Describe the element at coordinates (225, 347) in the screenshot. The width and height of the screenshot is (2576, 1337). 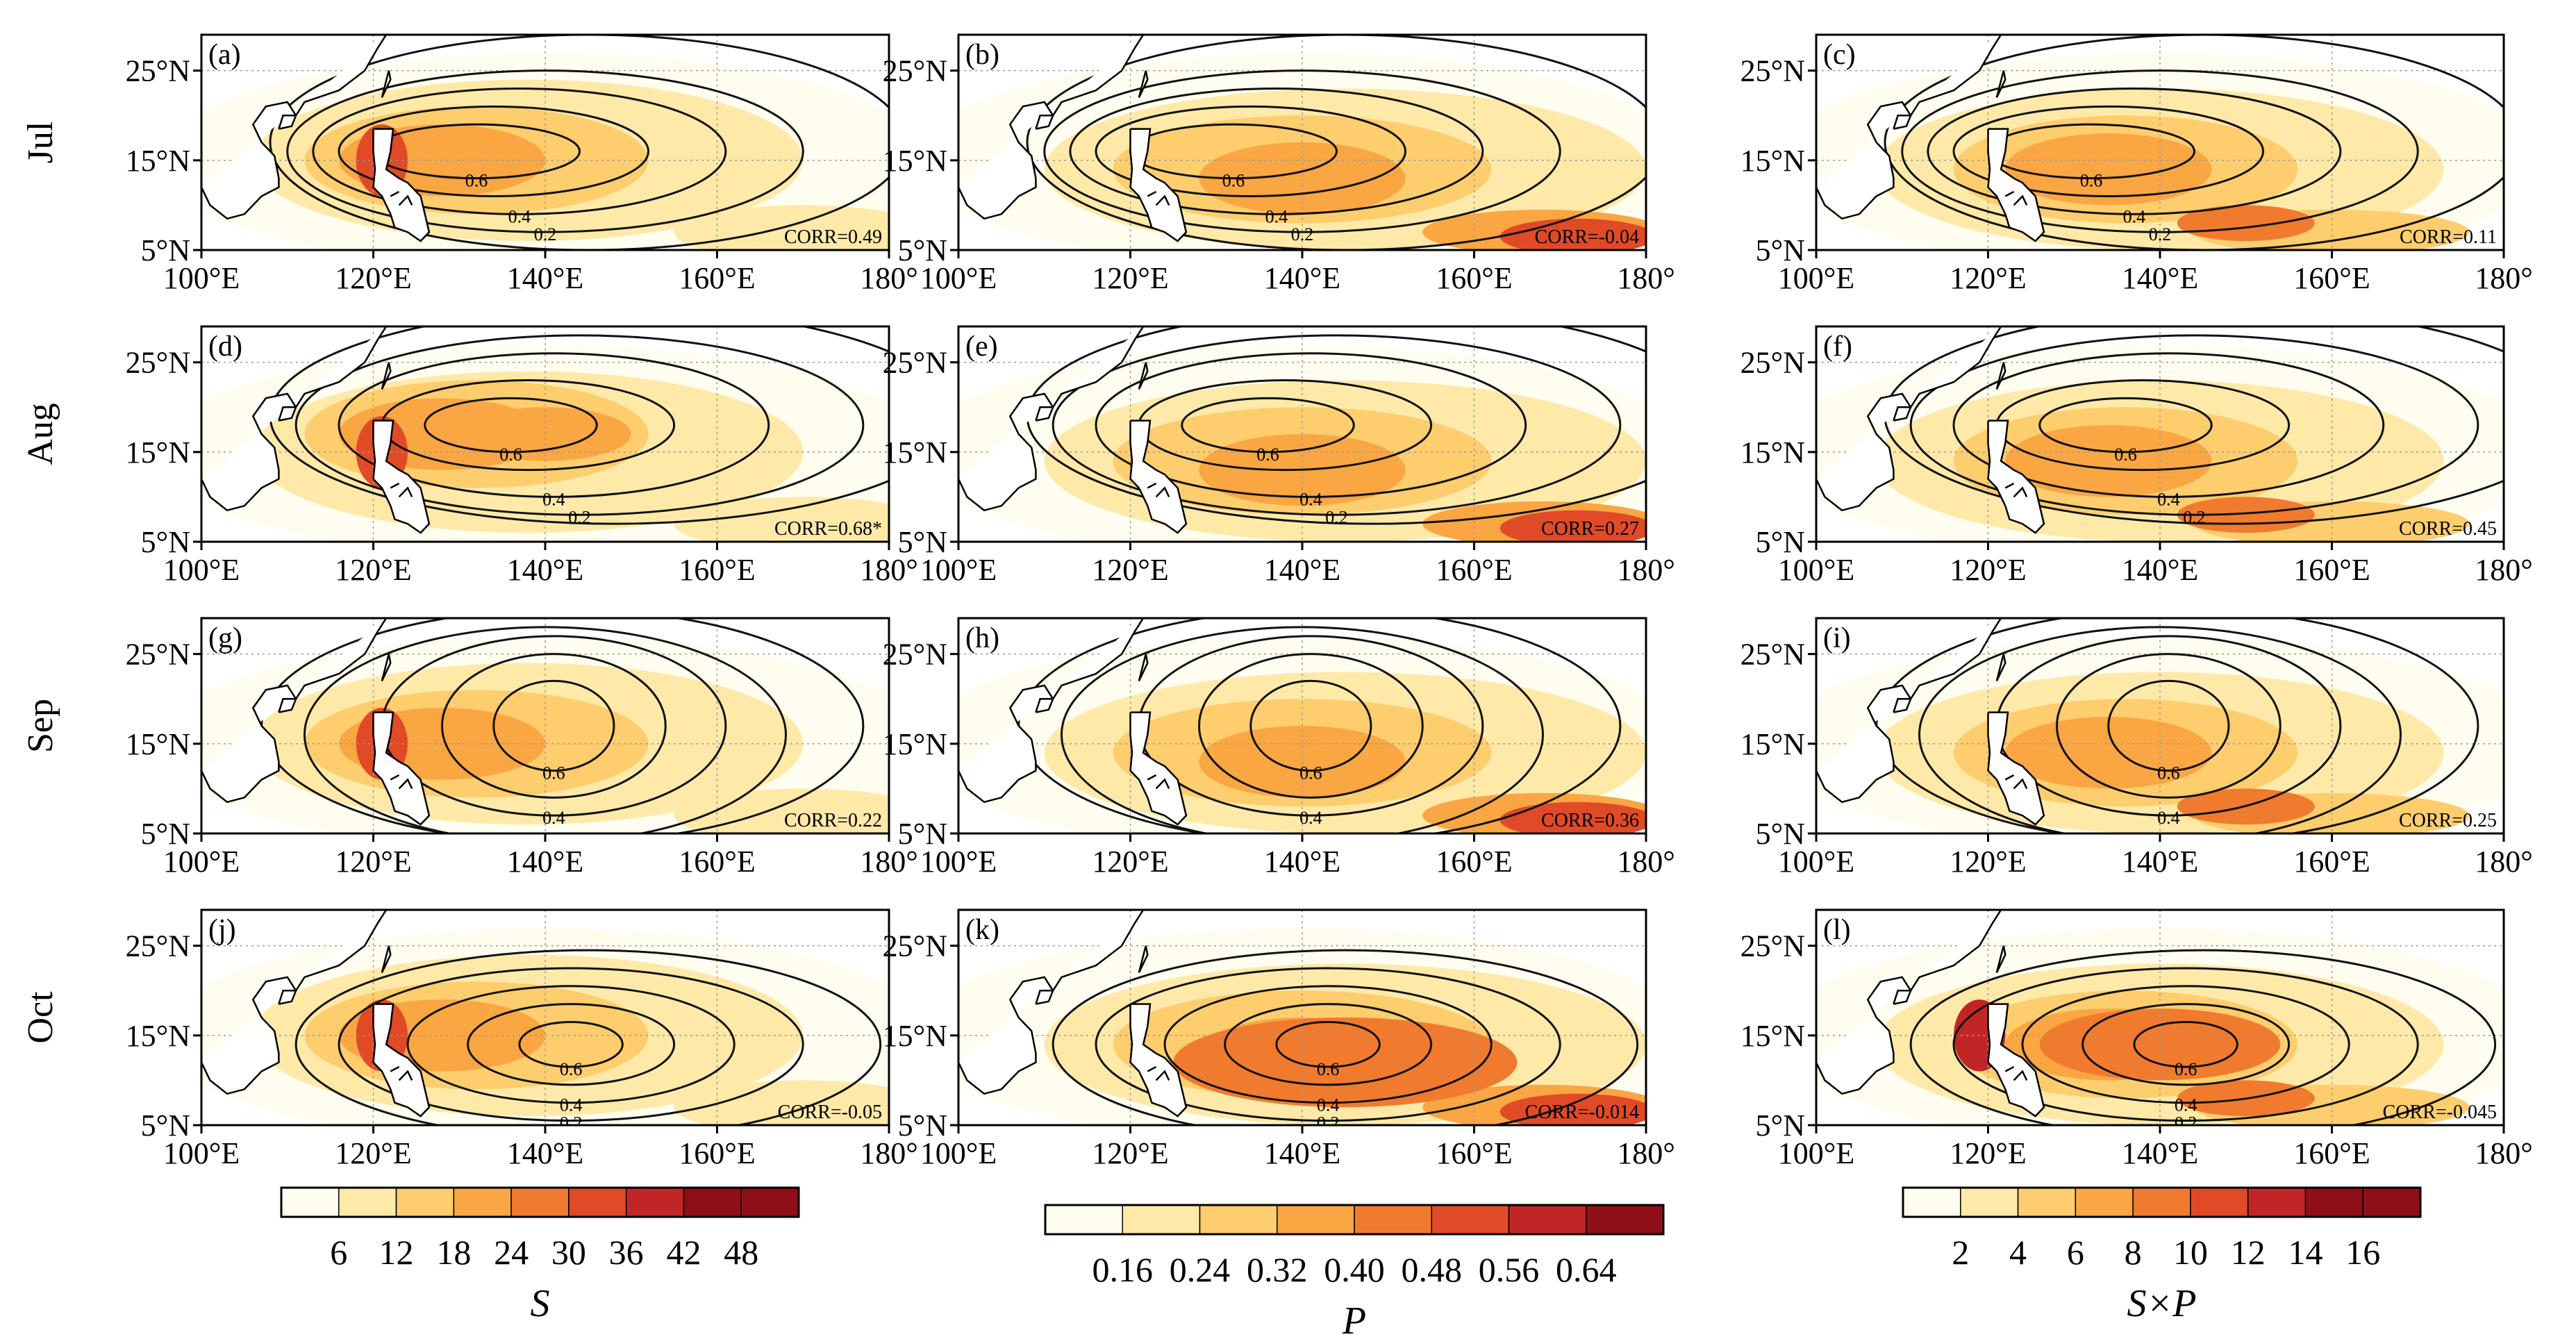
I see `panel-tag: (d)` at that location.